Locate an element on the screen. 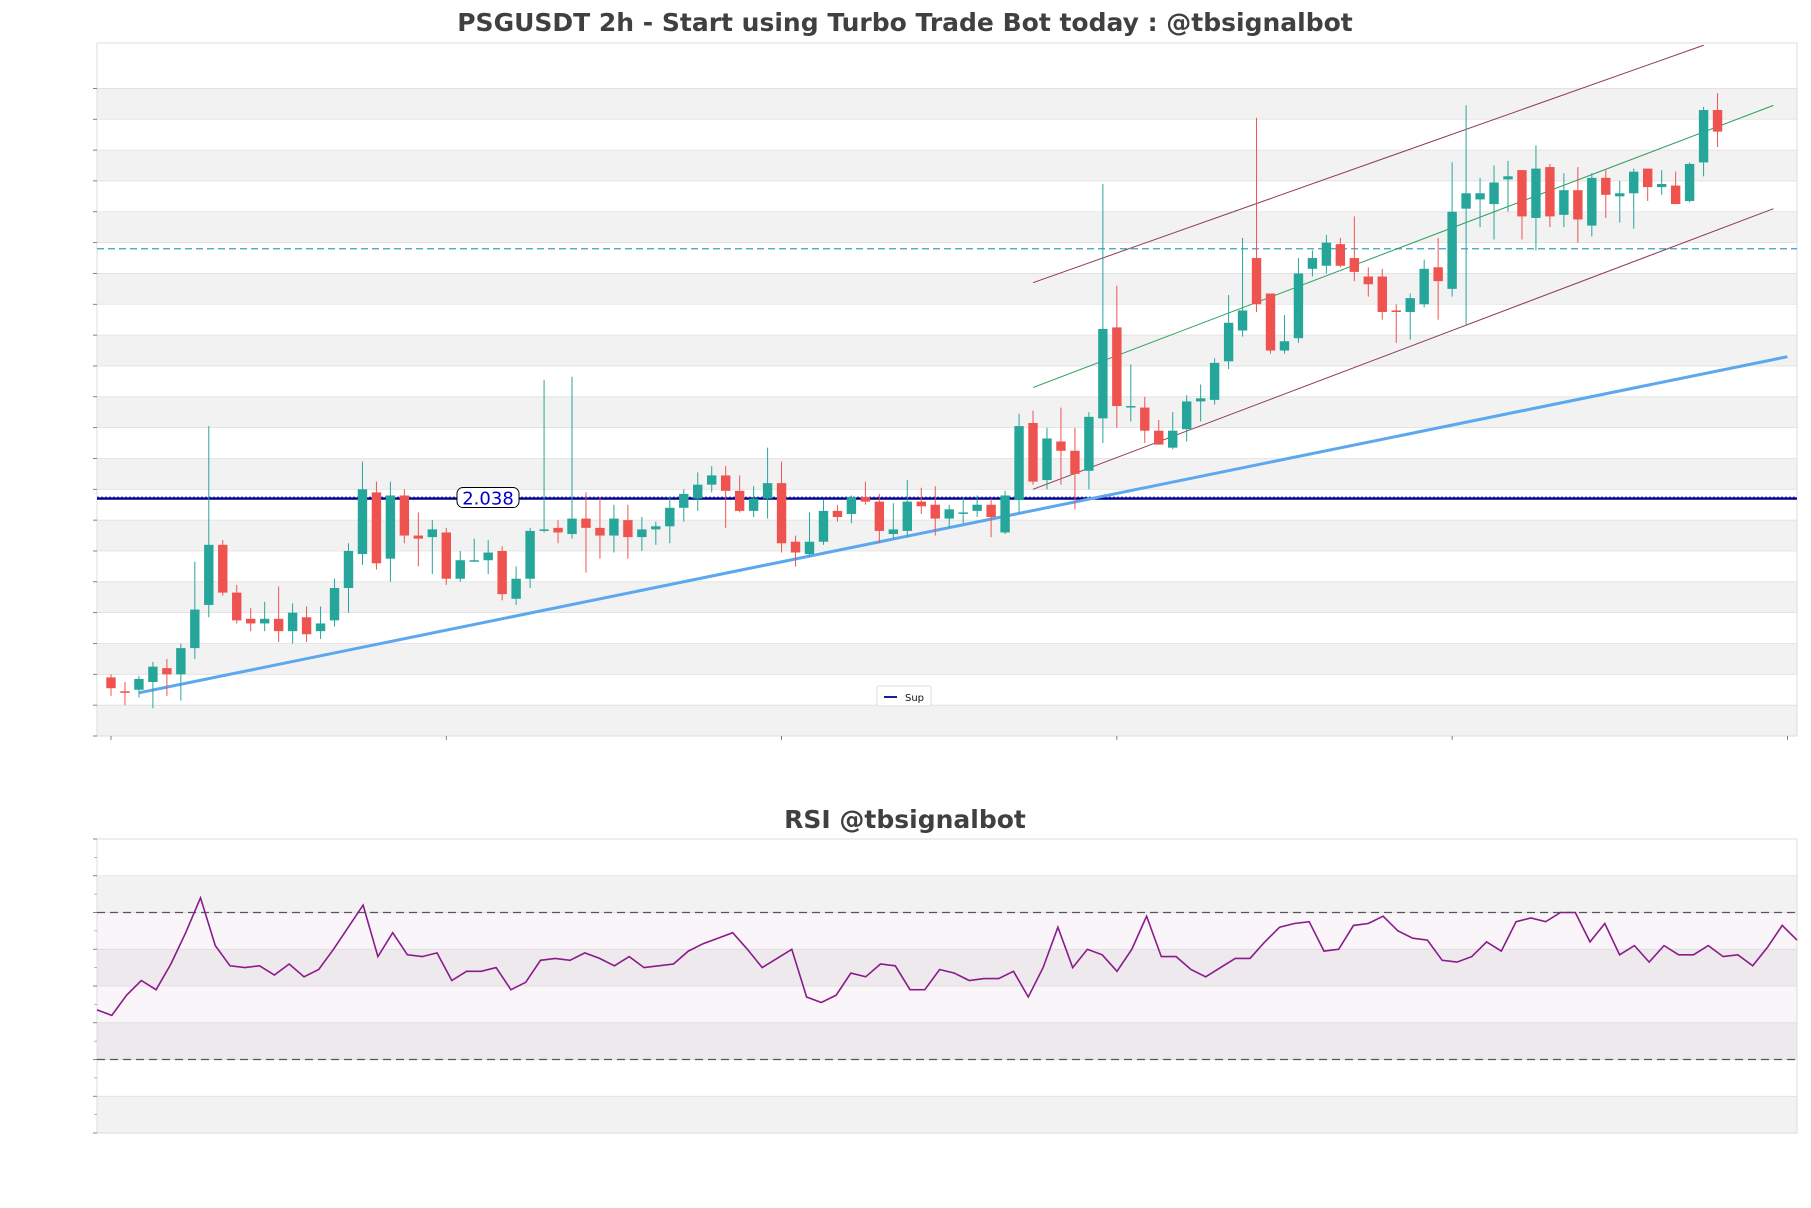 The image size is (1811, 1208). rsi-levels is located at coordinates (947, 986).